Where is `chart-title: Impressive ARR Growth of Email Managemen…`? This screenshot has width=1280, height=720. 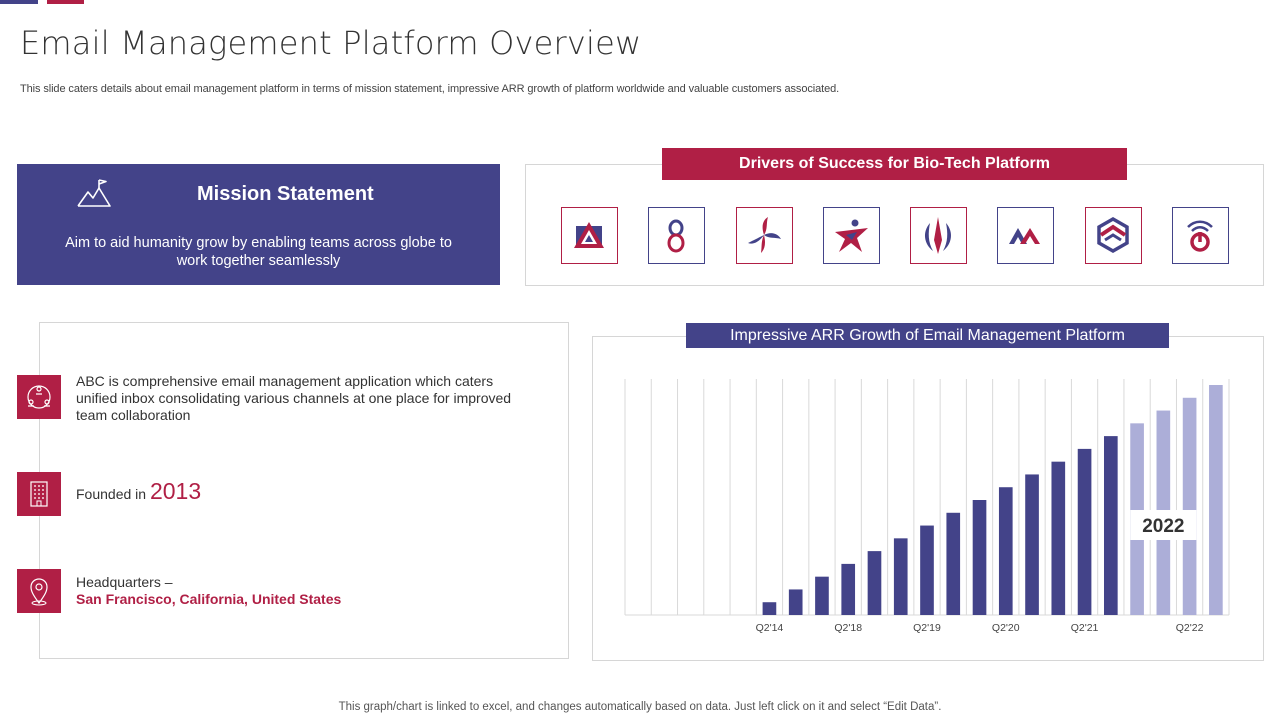
chart-title: Impressive ARR Growth of Email Managemen… is located at coordinates (927, 335).